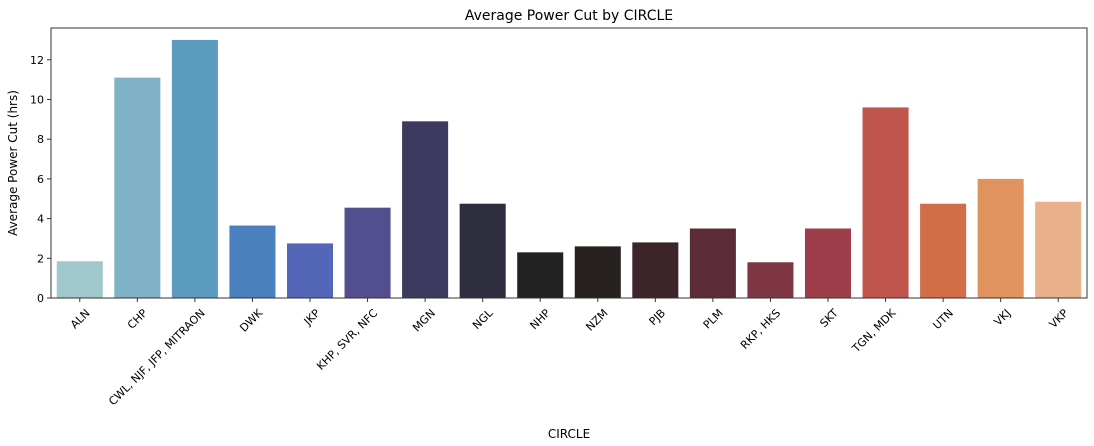 This screenshot has height=446, width=1094. I want to click on y-tick-label-5: 10, so click(37, 99).